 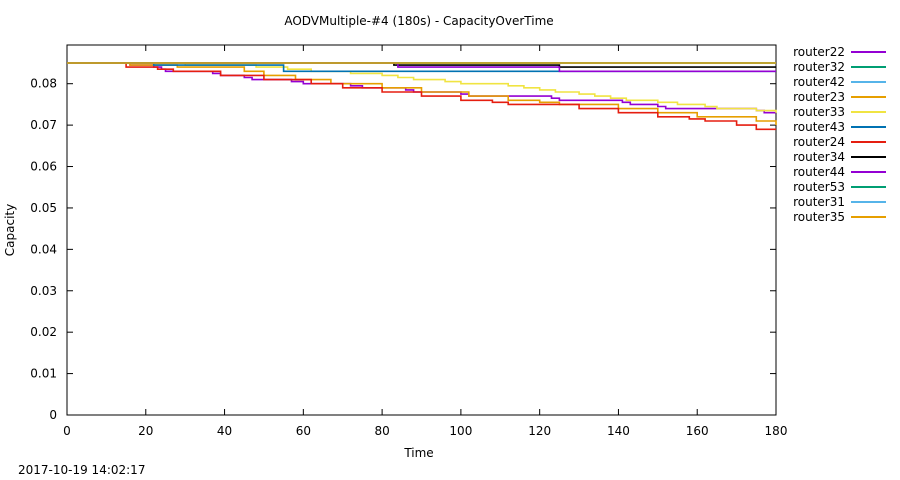 I want to click on series-line-router24, so click(x=421, y=96).